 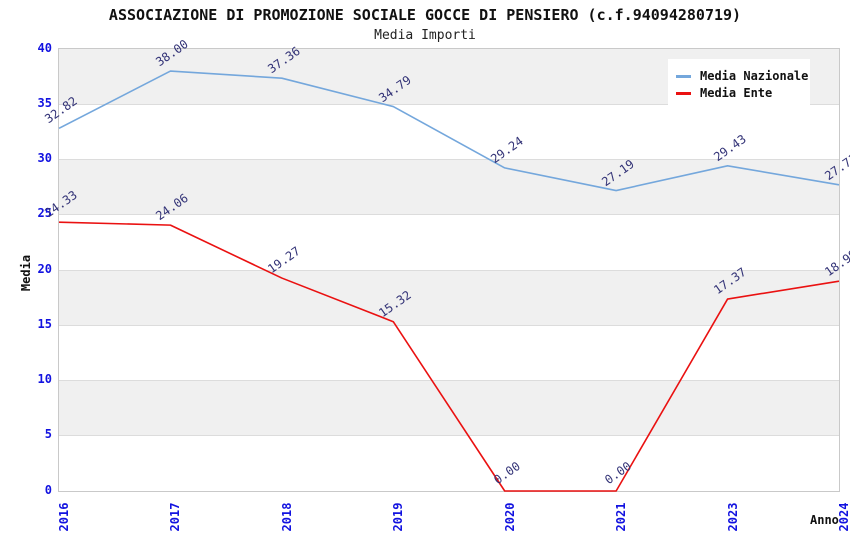 What do you see at coordinates (44, 213) in the screenshot?
I see `y-tick-label: 25` at bounding box center [44, 213].